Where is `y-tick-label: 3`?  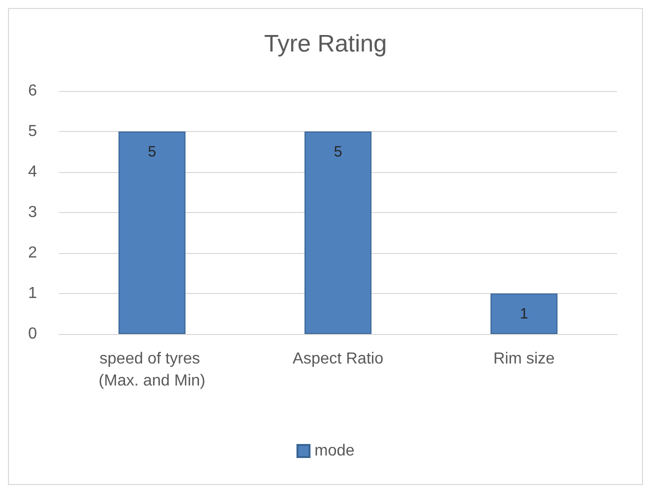
y-tick-label: 3 is located at coordinates (33, 212).